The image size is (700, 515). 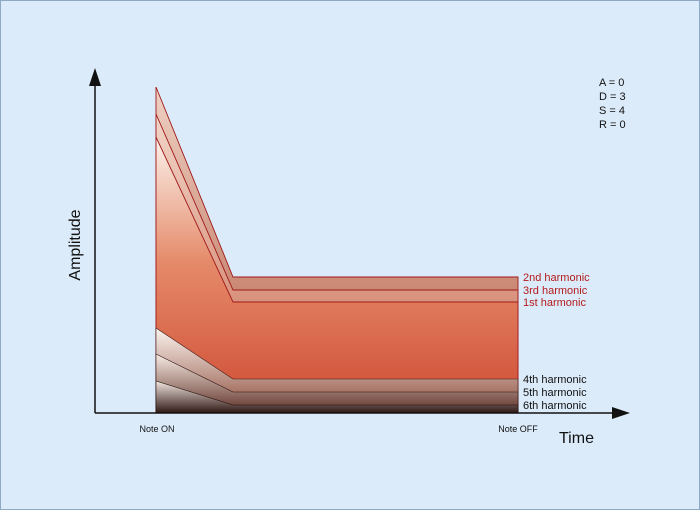 I want to click on param-sustain: S = 4, so click(x=612, y=111).